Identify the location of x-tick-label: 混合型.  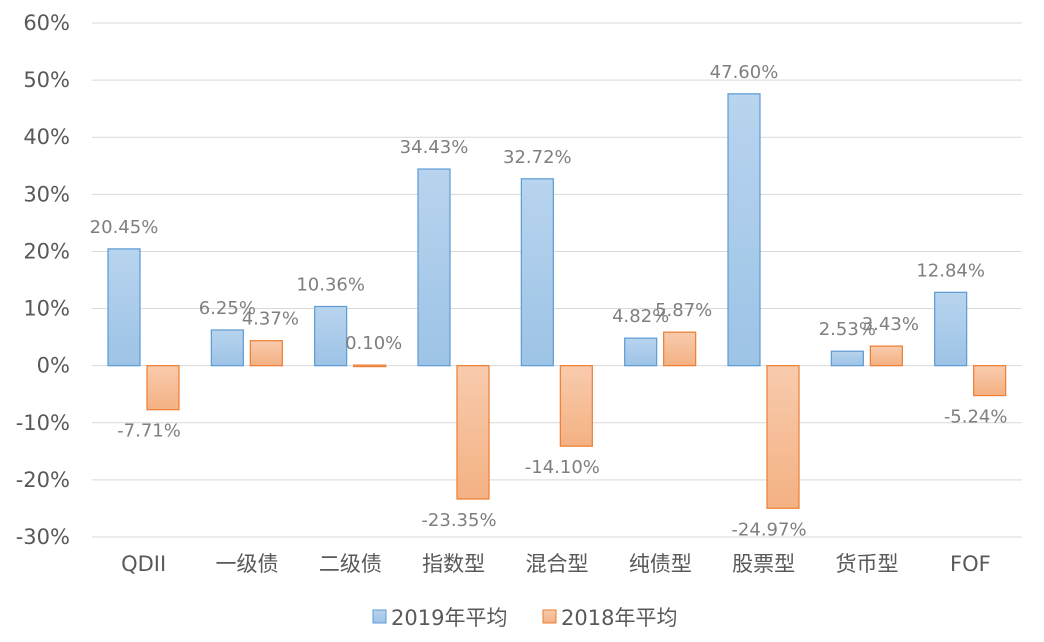
(557, 564).